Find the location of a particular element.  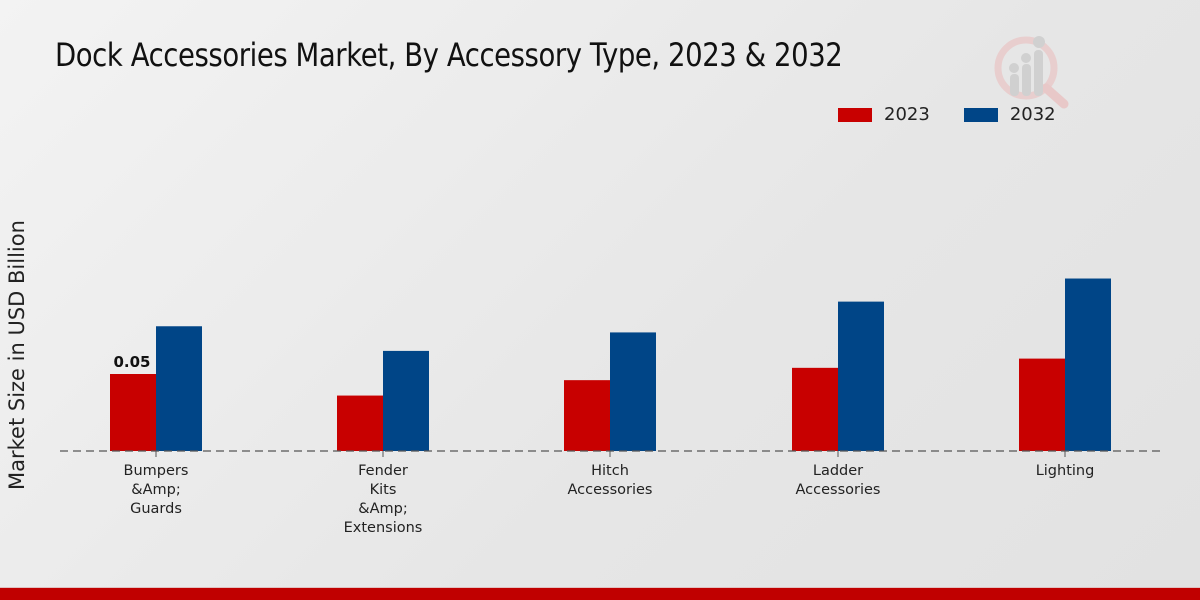

x-tick-label: Kits is located at coordinates (383, 490).